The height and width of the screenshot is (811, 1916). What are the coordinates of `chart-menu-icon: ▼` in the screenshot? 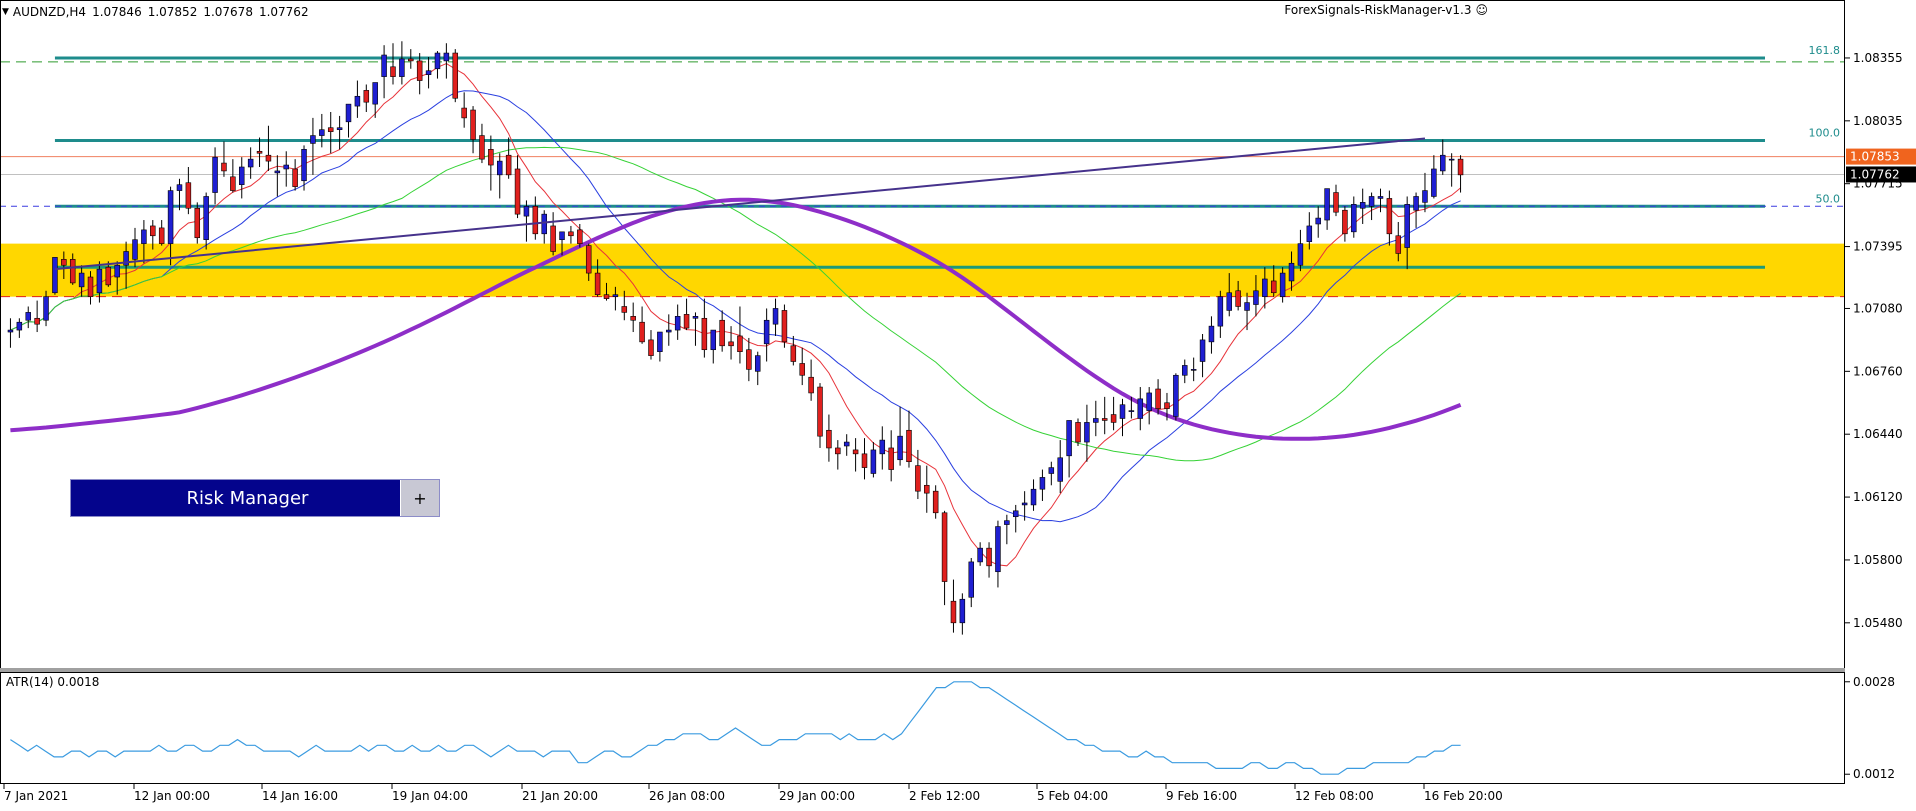 It's located at (5, 12).